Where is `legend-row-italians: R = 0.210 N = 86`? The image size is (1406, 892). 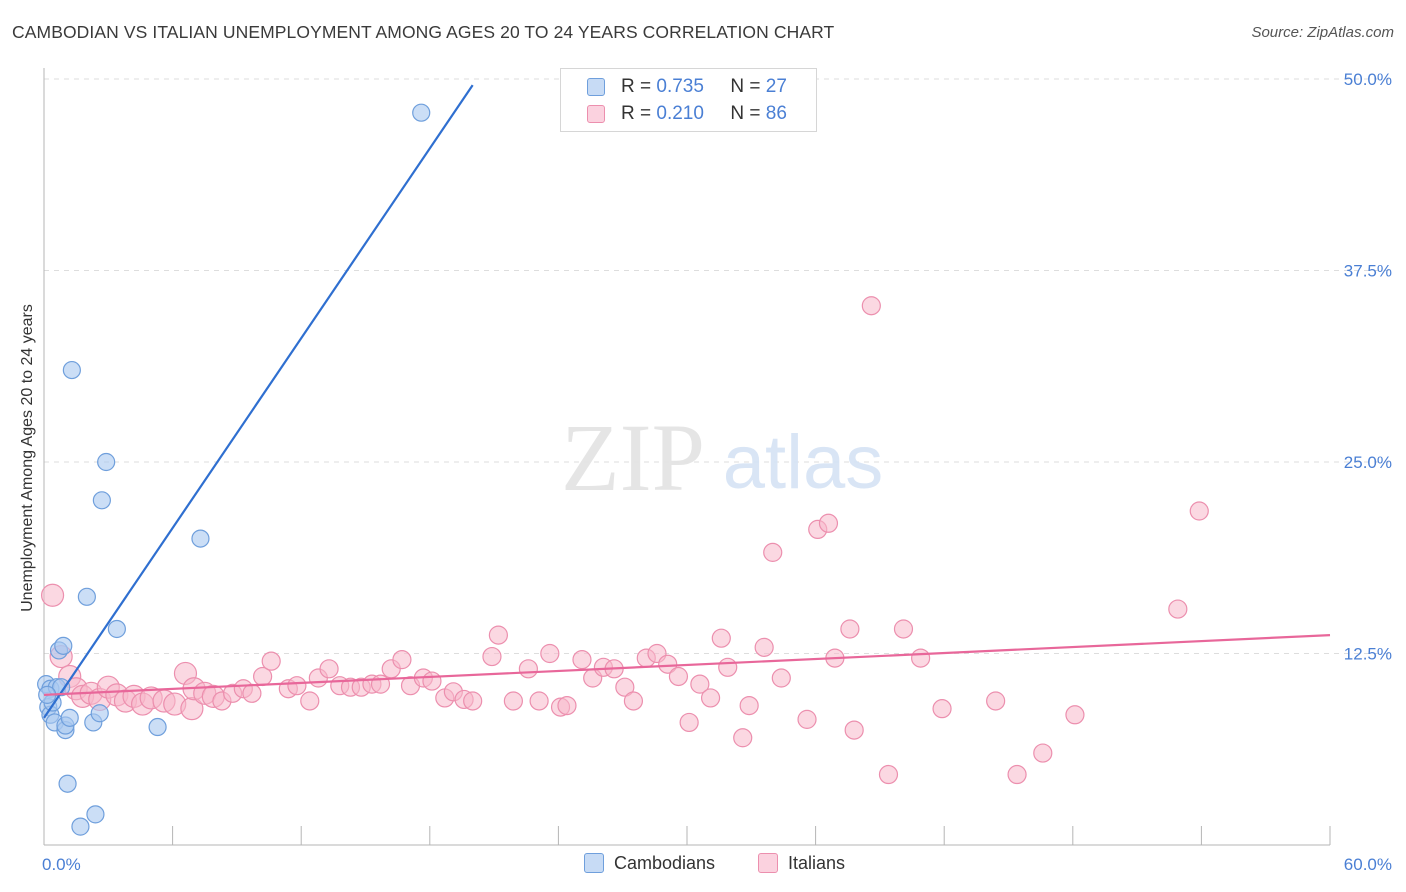 legend-row-italians: R = 0.210 N = 86 is located at coordinates (687, 114).